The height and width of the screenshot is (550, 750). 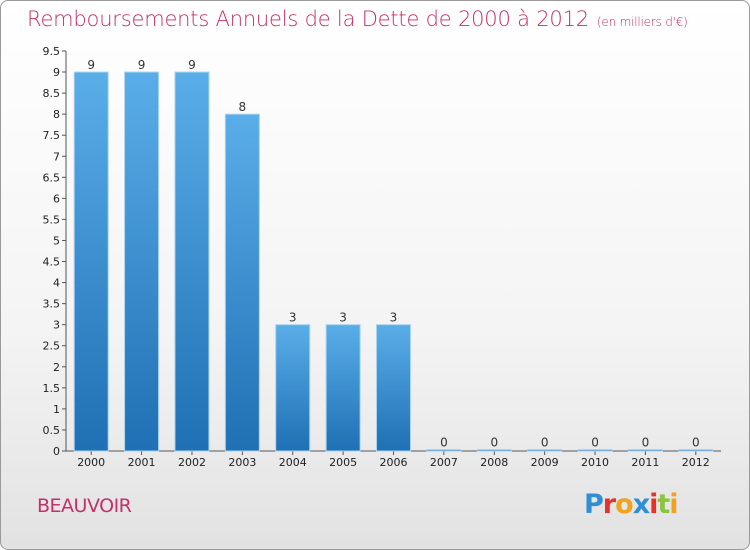 What do you see at coordinates (52, 388) in the screenshot?
I see `y-tick-label: 1.5` at bounding box center [52, 388].